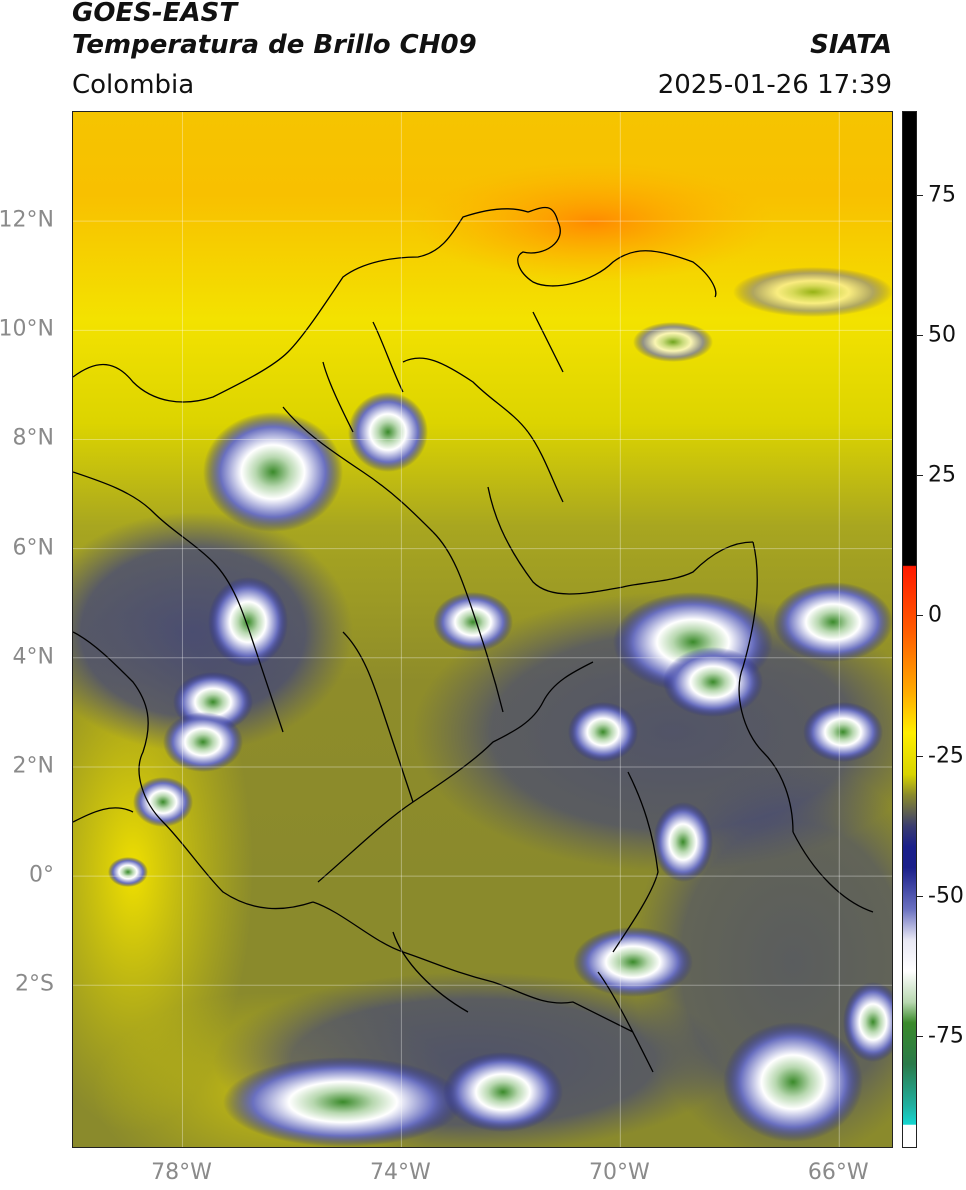 The width and height of the screenshot is (966, 1190). What do you see at coordinates (41, 875) in the screenshot?
I see `latitude-label: 0°` at bounding box center [41, 875].